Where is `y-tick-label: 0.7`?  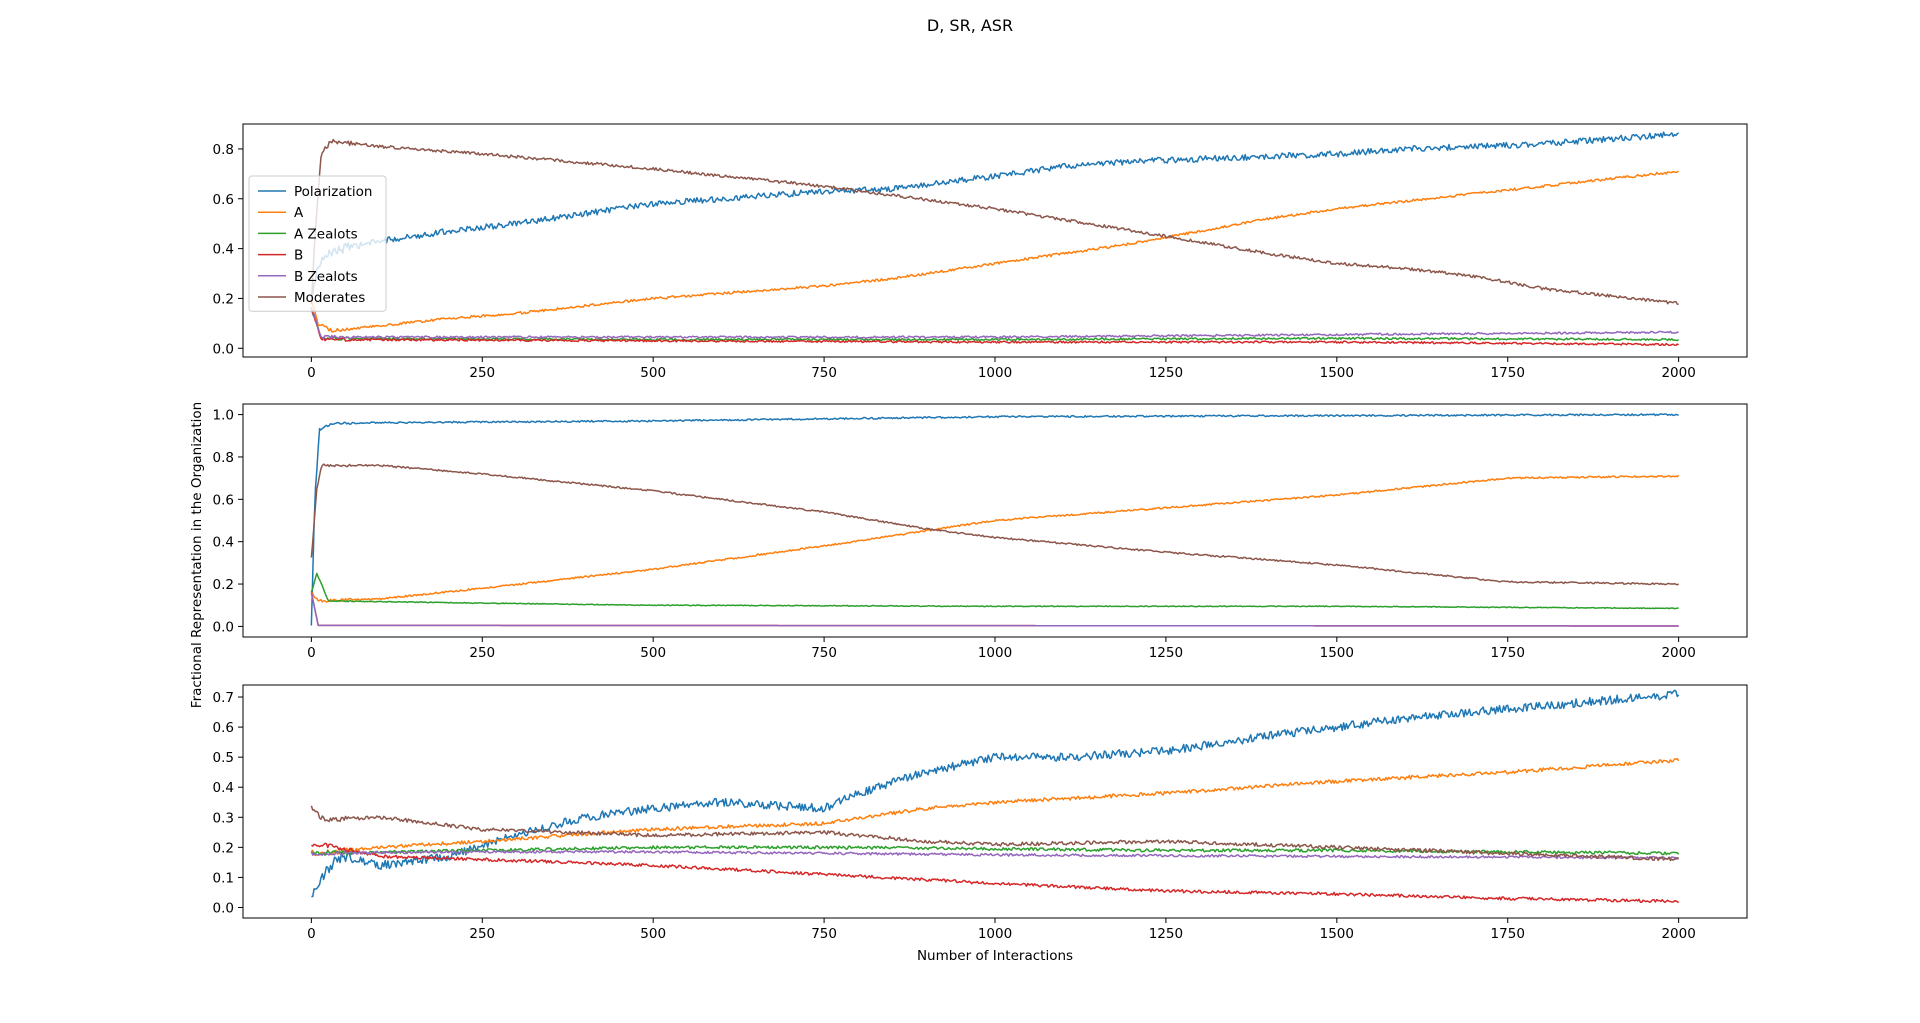 y-tick-label: 0.7 is located at coordinates (223, 698).